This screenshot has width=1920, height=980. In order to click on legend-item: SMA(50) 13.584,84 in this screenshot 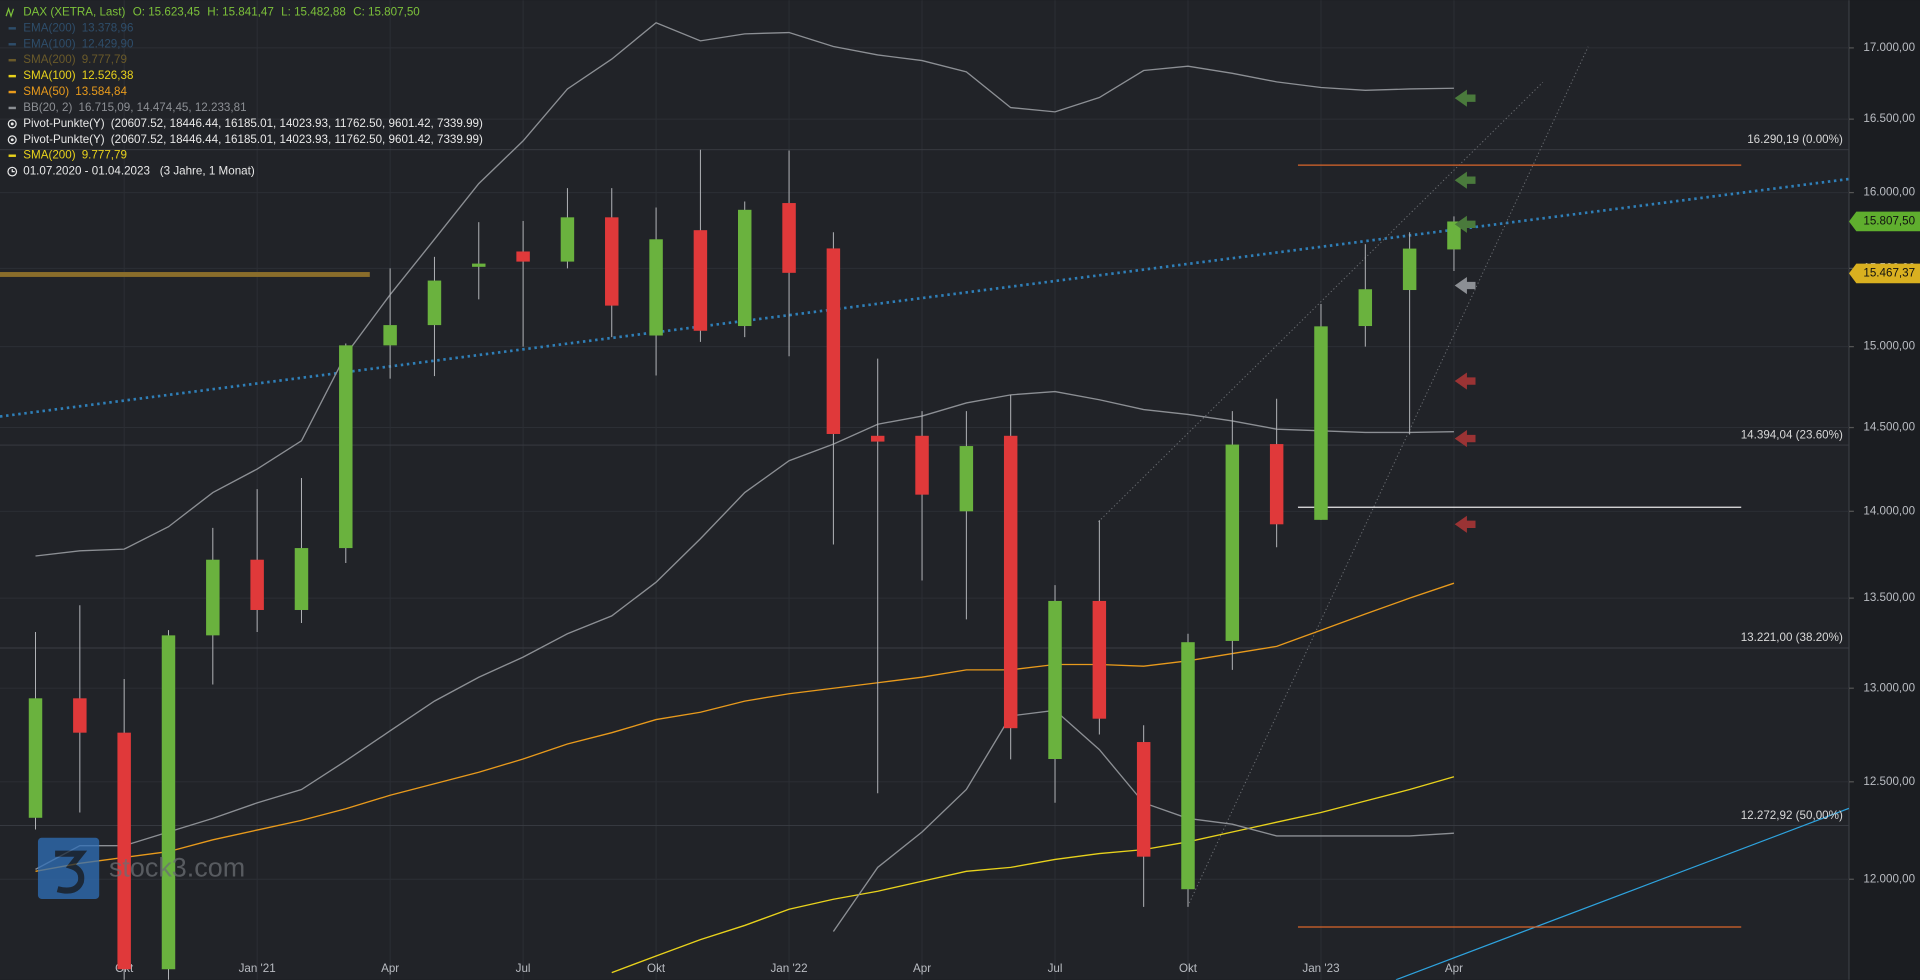, I will do `click(75, 91)`.